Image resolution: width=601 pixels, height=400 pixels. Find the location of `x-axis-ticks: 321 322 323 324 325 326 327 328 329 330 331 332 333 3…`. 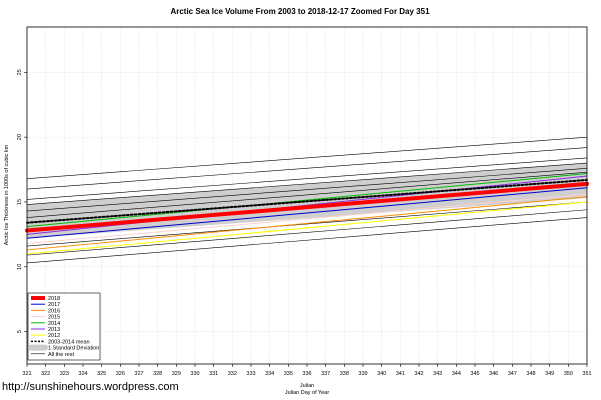

x-axis-ticks: 321 322 323 324 325 326 327 328 329 330 331 332 333 3… is located at coordinates (307, 370).